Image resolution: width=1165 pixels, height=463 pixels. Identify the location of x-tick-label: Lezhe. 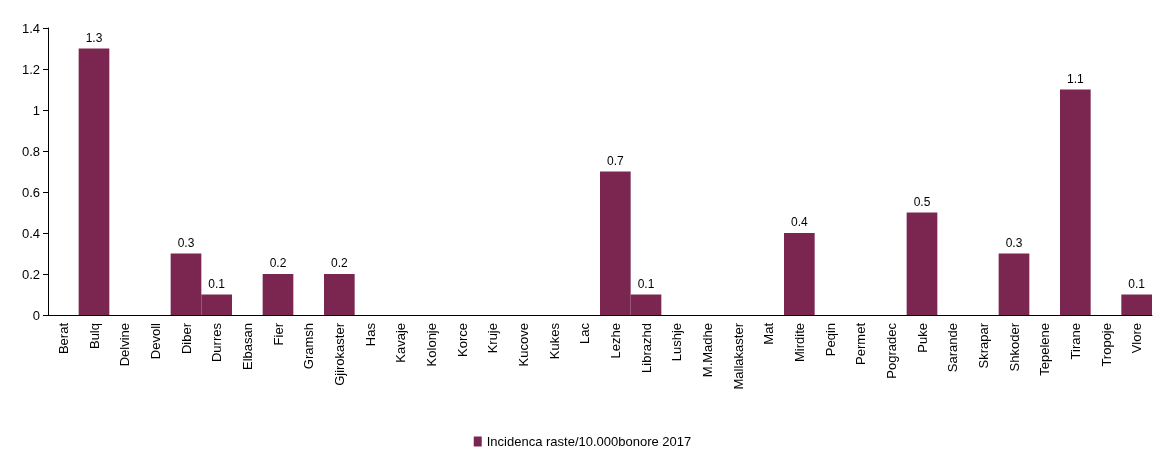
(615, 341).